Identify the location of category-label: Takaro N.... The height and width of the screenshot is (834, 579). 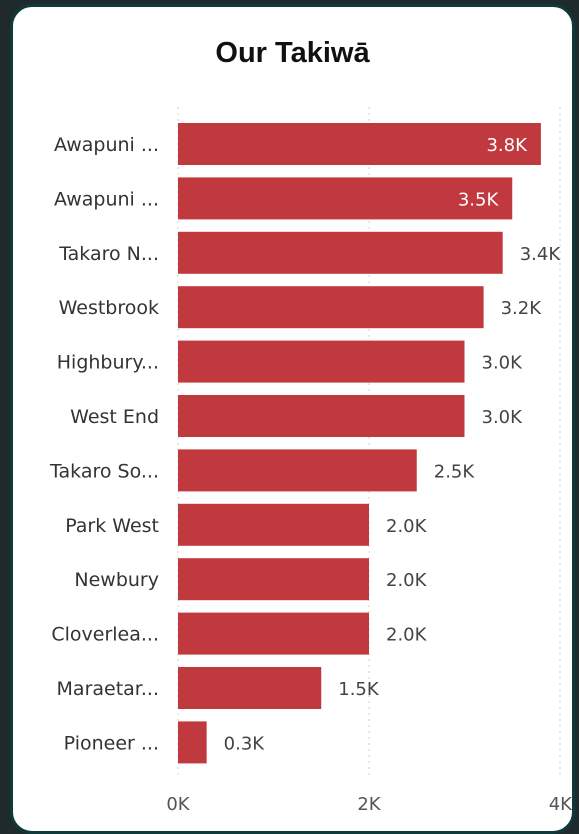
(108, 254).